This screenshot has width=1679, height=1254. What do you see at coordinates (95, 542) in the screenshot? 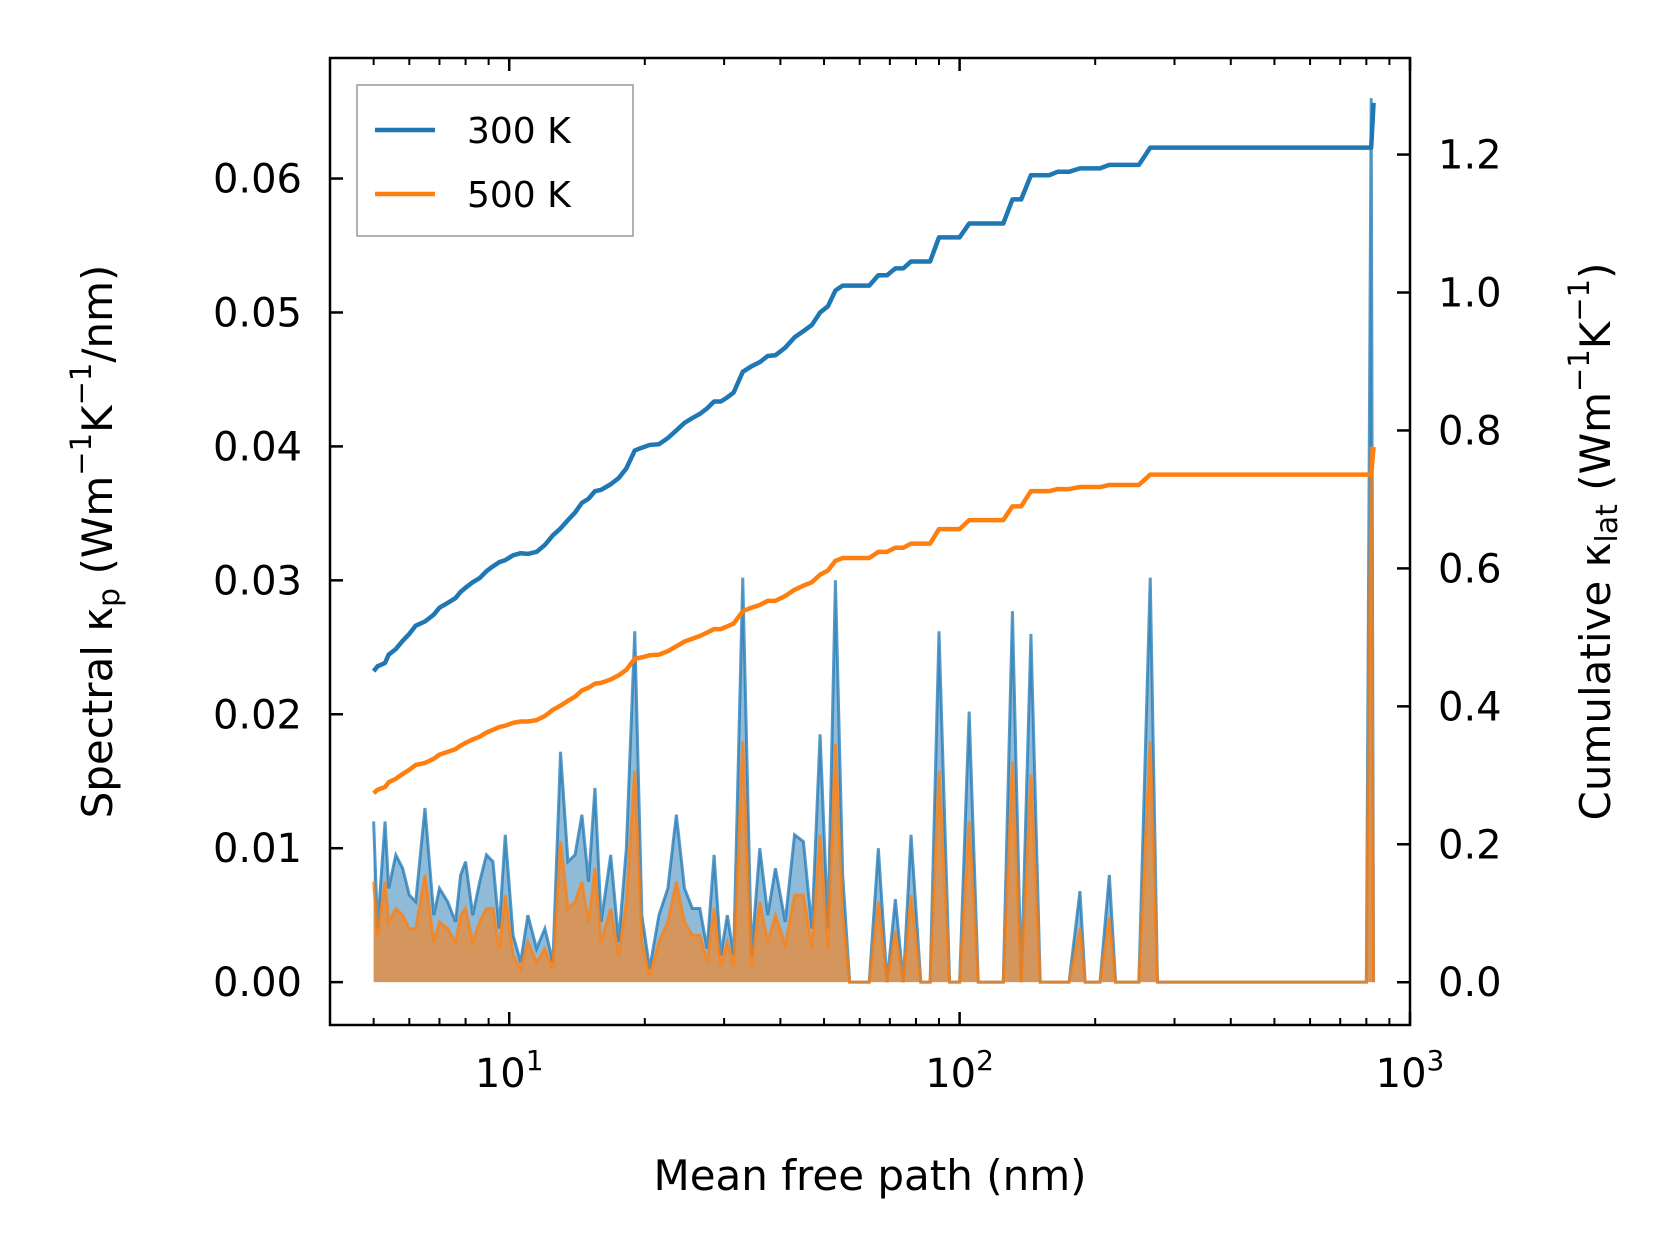
I see `y-left-axis-title: Spectral κp (Wm−1K−1/nm)` at bounding box center [95, 542].